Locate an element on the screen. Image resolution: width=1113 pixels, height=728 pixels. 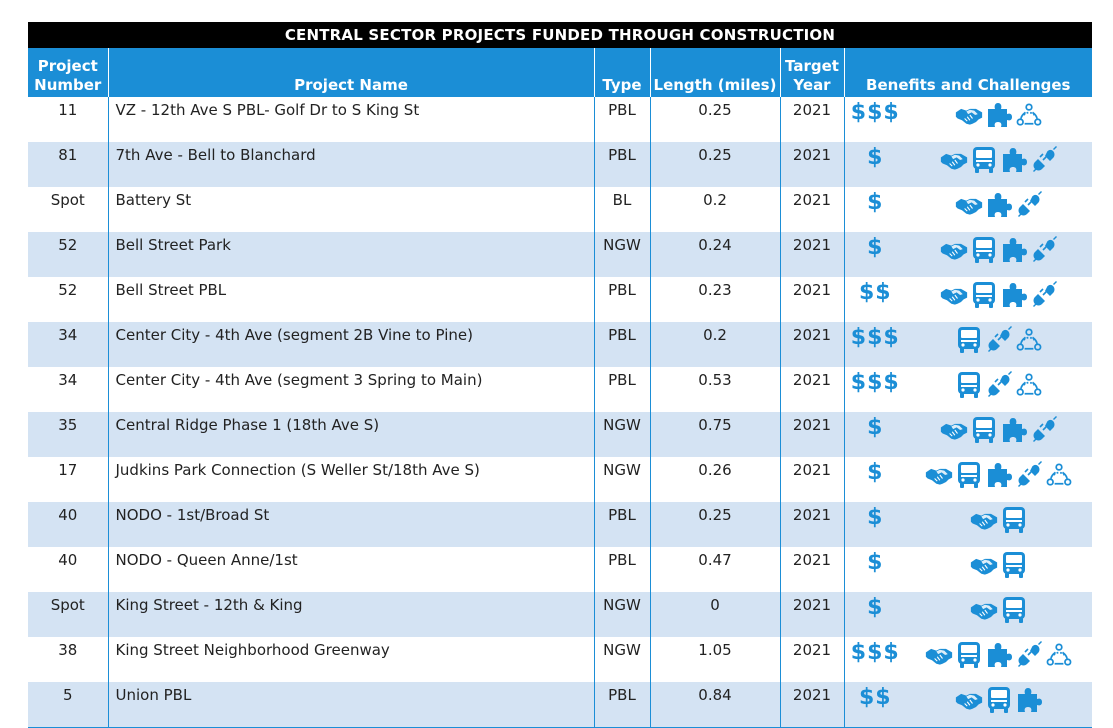
cell-length: 0.75 is located at coordinates (714, 434).